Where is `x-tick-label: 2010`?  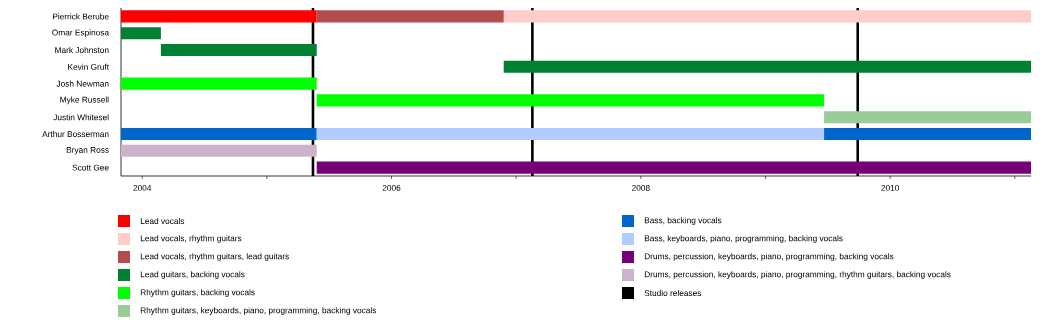
x-tick-label: 2010 is located at coordinates (890, 187).